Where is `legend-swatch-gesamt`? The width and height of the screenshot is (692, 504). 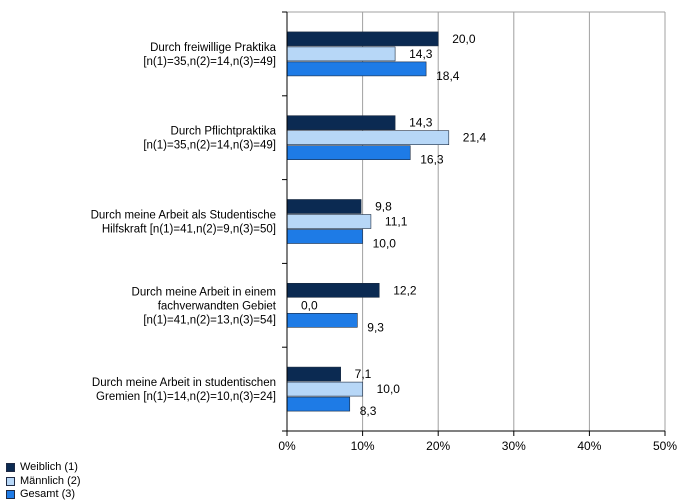
legend-swatch-gesamt is located at coordinates (10, 495).